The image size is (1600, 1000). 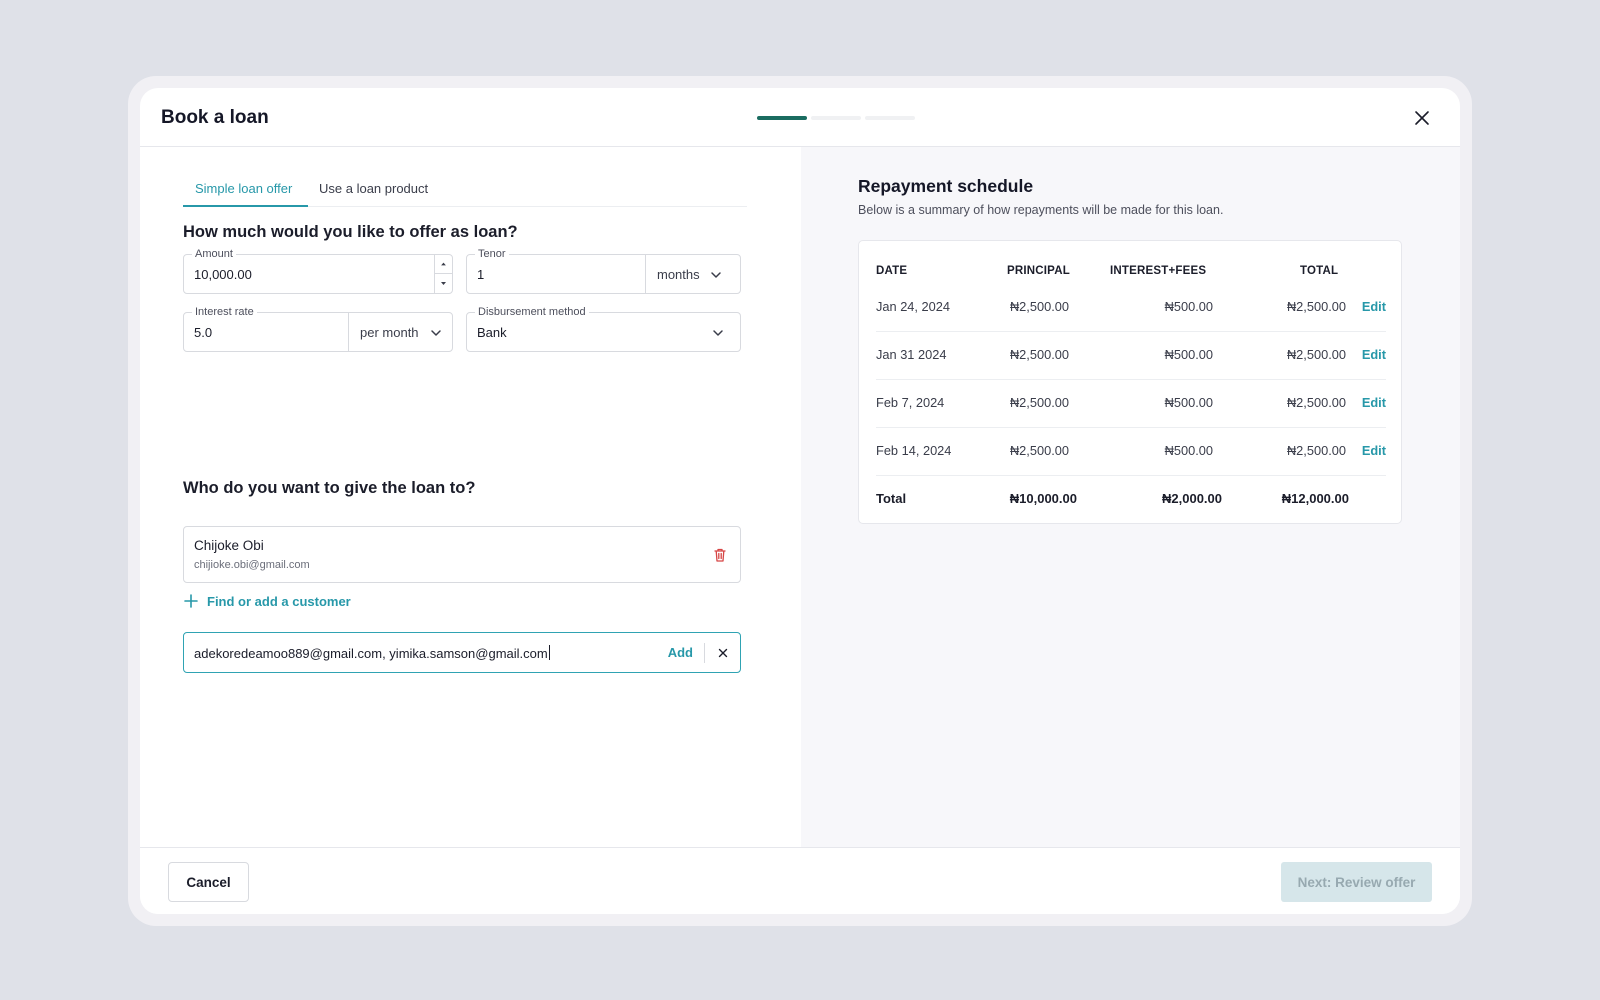 I want to click on totals-row: Total ₦10,000.00 ₦2,000.00 ₦12,000.00, so click(x=1131, y=500).